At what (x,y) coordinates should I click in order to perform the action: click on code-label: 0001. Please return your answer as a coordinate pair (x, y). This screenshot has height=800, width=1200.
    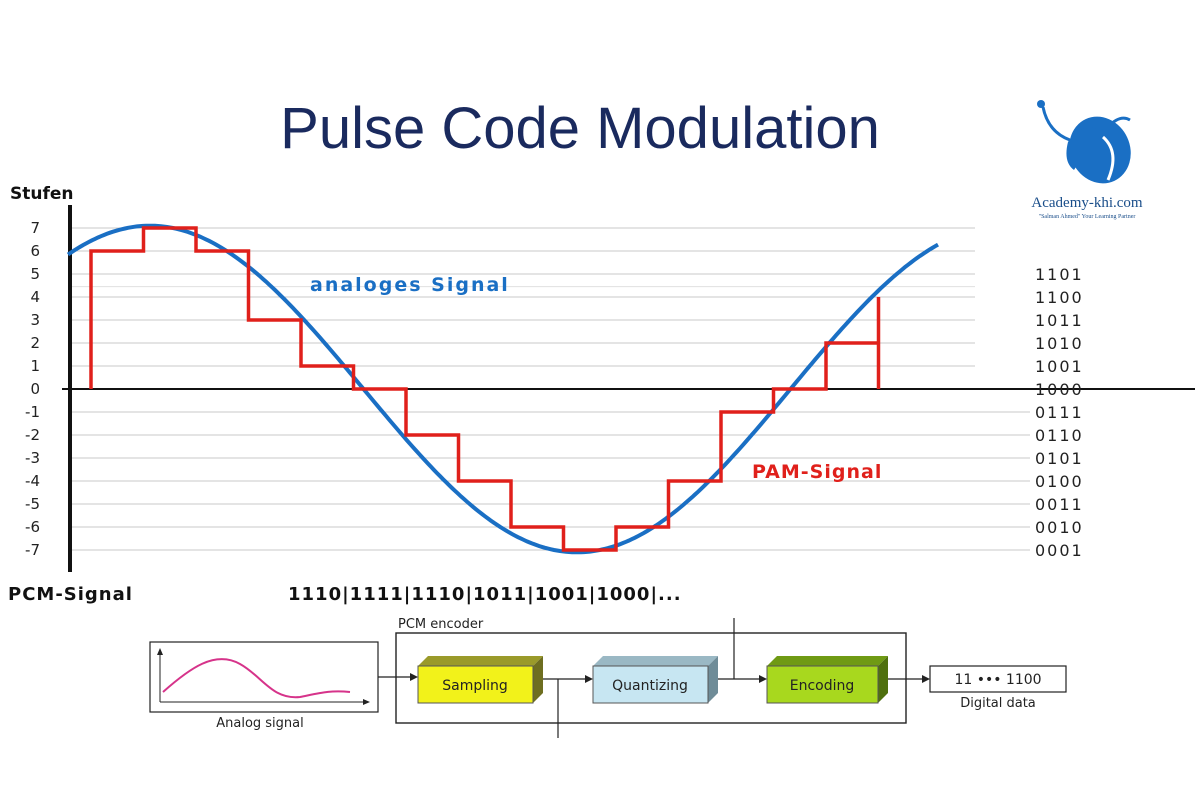
    Looking at the image, I should click on (1059, 550).